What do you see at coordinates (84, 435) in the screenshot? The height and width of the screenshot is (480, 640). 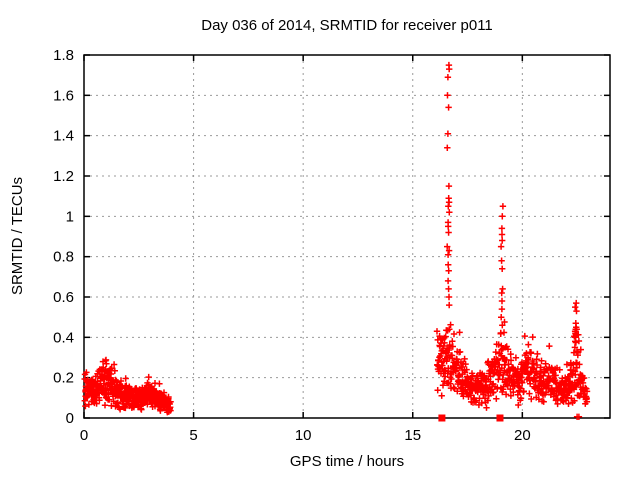 I see `x-tick-label: 0` at bounding box center [84, 435].